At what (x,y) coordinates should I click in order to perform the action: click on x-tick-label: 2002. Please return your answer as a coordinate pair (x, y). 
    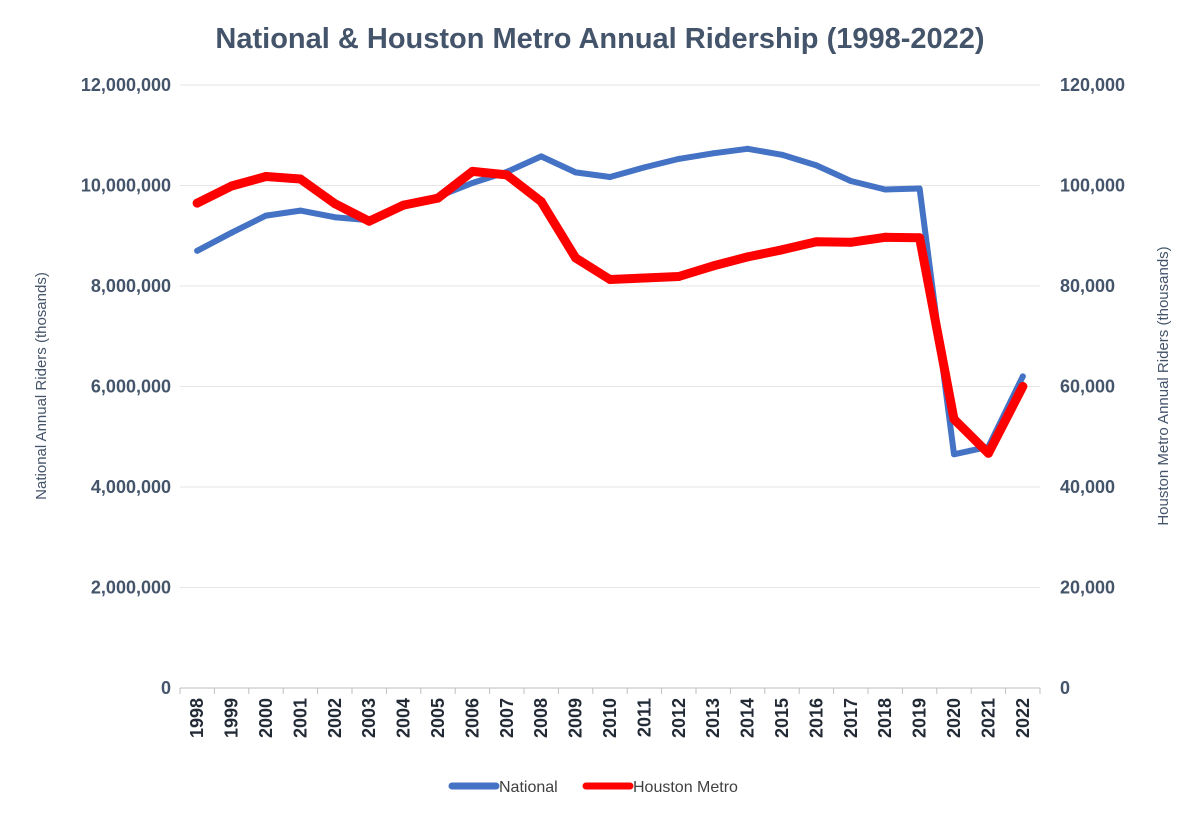
    Looking at the image, I should click on (335, 718).